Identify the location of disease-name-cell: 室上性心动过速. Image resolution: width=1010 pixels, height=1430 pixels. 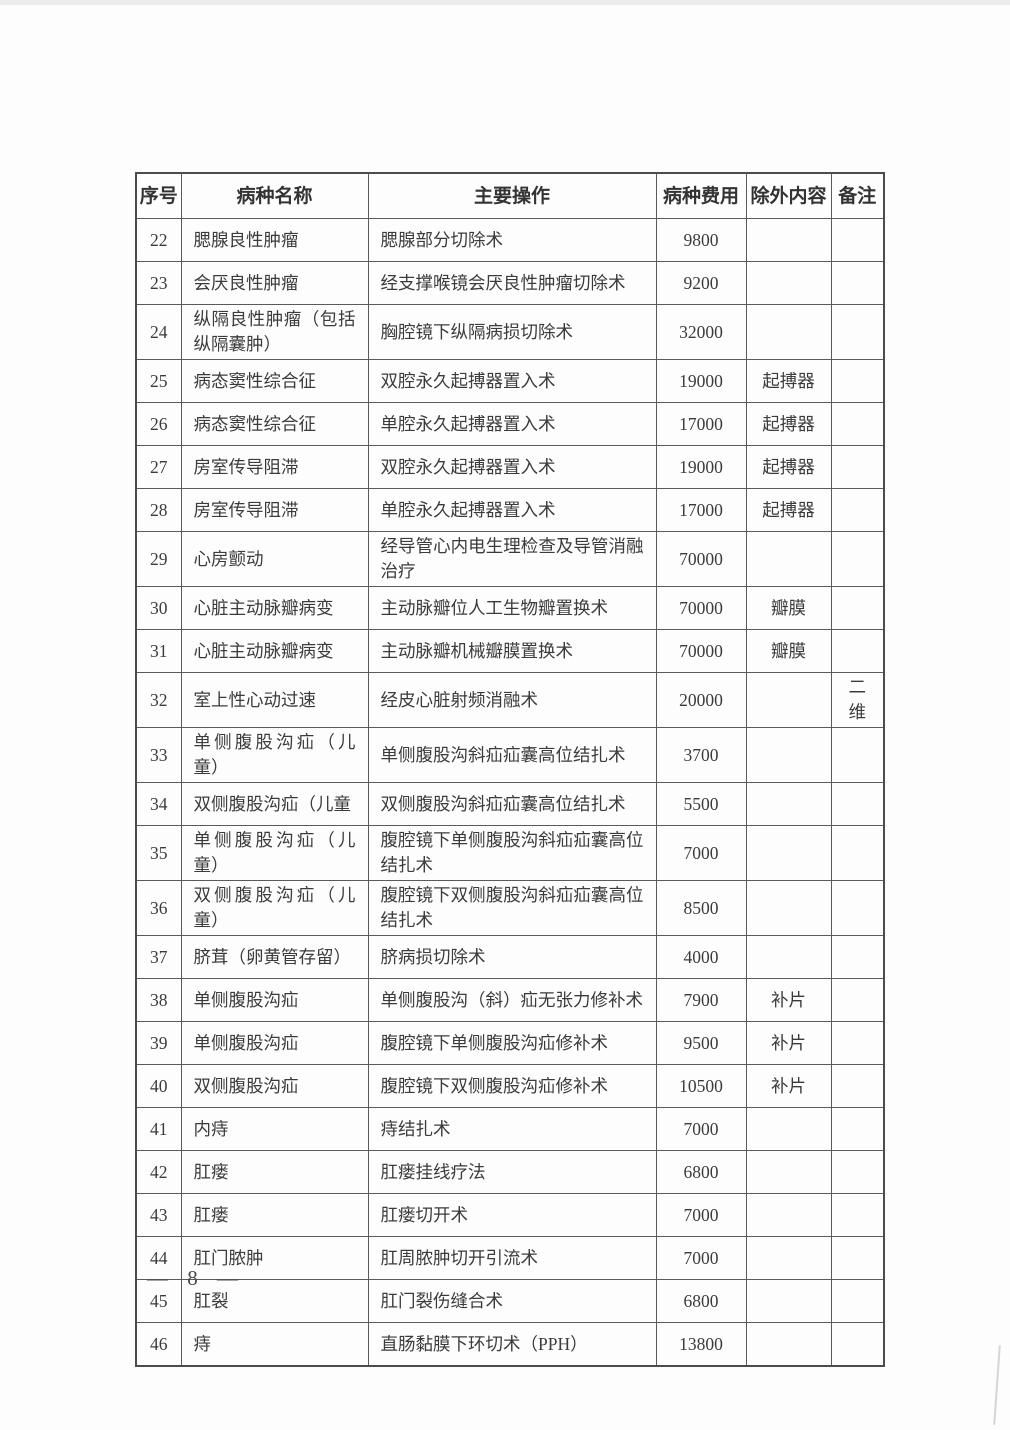
(274, 700).